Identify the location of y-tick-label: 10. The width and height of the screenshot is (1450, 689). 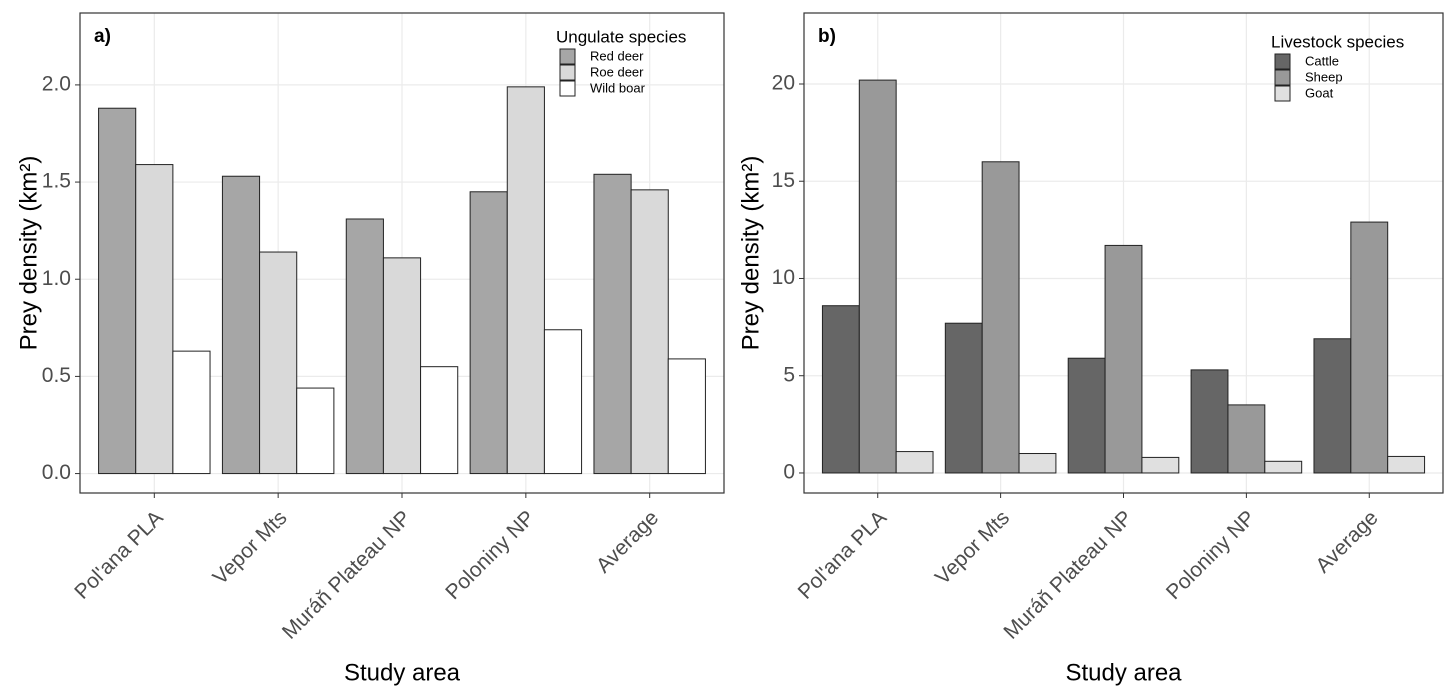
(783, 277).